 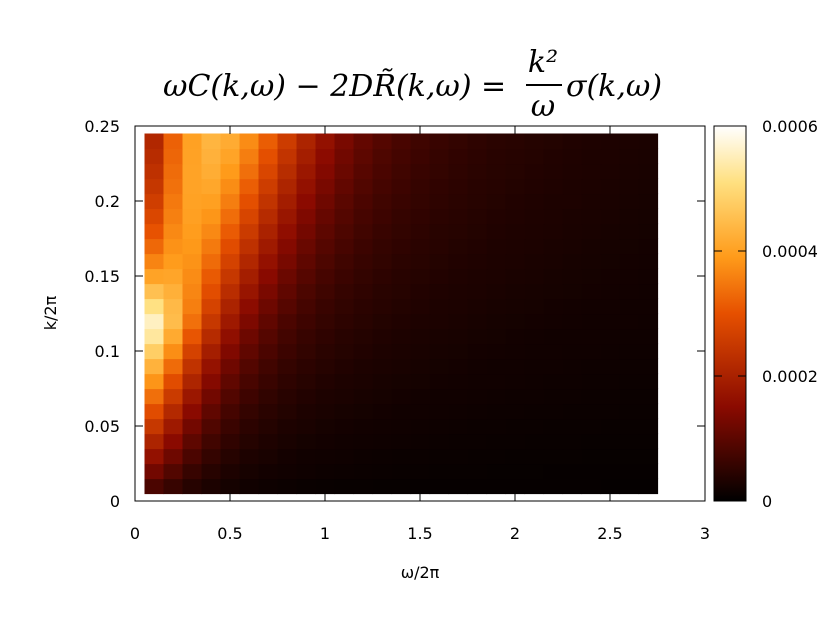 I want to click on y-tick-label: 0.1, so click(x=107, y=351).